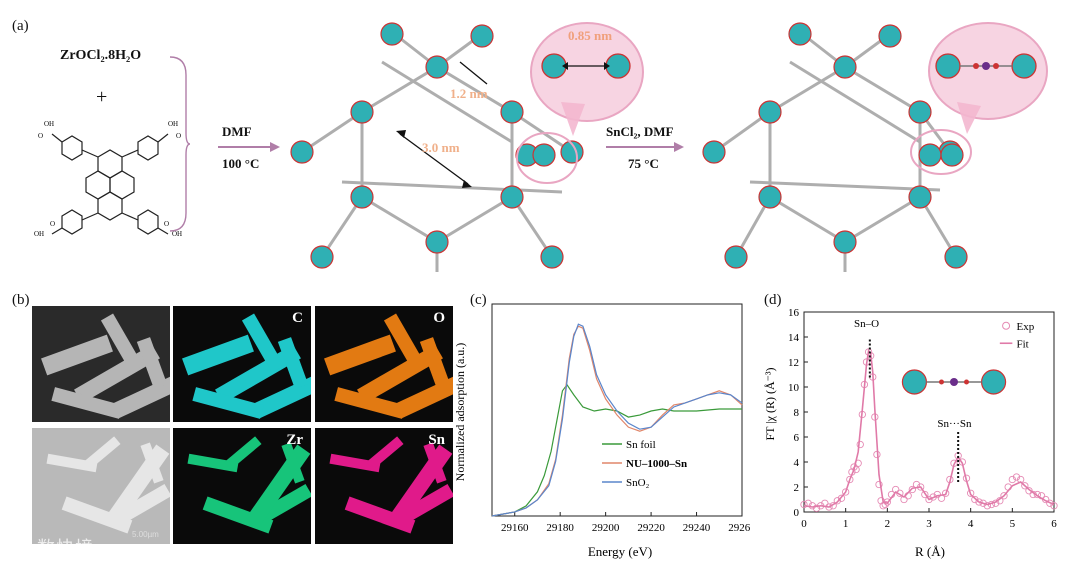 The width and height of the screenshot is (1080, 562). I want to click on eds-map-tile: Zr, so click(242, 486).